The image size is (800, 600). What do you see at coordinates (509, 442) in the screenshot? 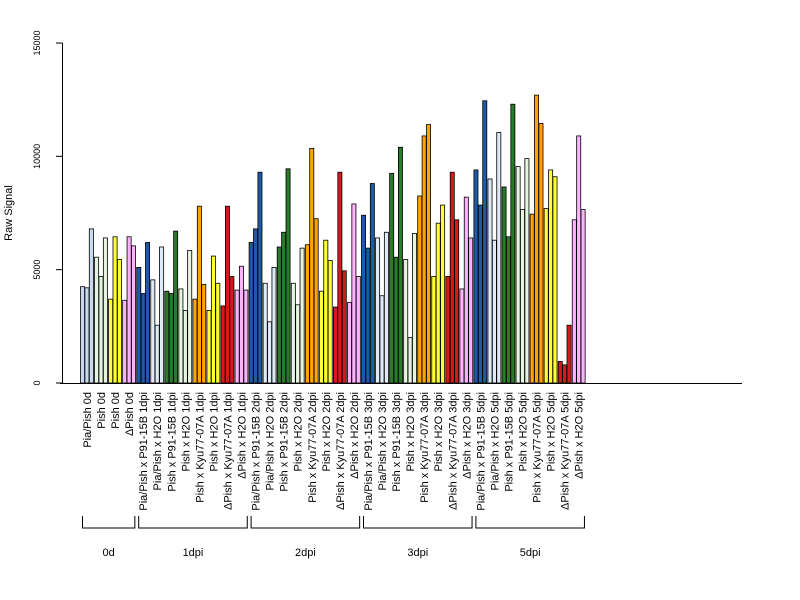
I see `x-tick-label: Pish x P91-15B 5dpi` at bounding box center [509, 442].